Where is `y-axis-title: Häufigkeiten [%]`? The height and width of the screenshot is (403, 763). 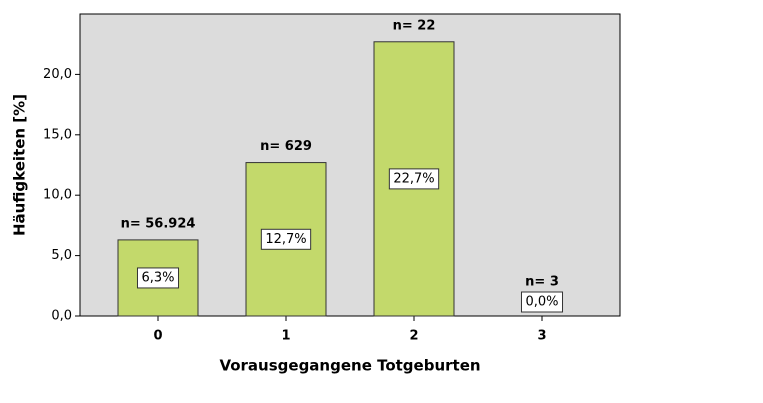 y-axis-title: Häufigkeiten [%] is located at coordinates (20, 165).